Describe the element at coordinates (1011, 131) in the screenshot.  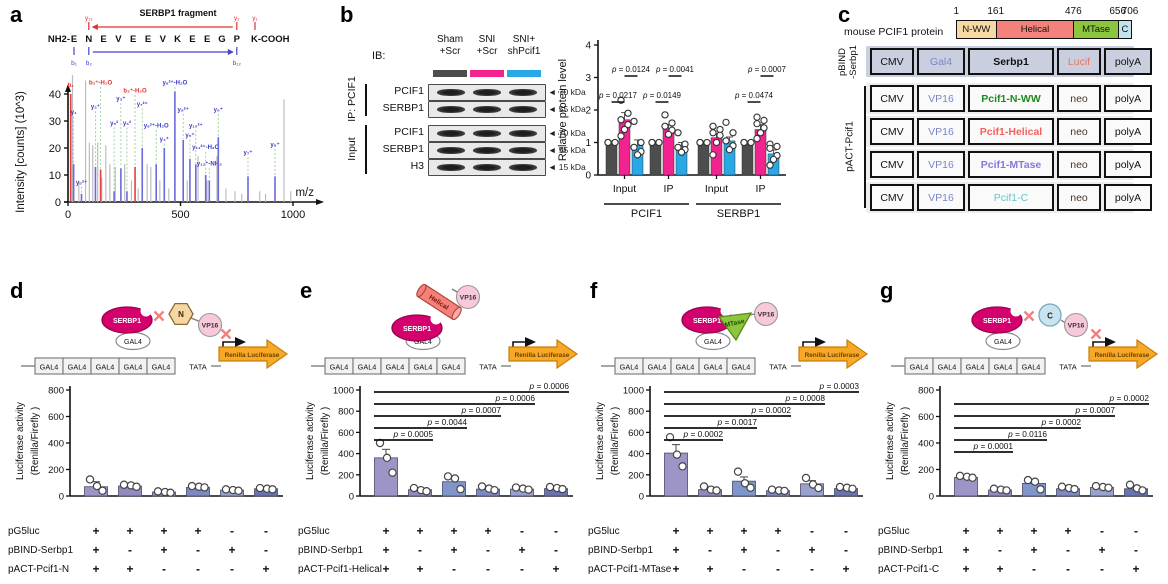
I see `construct-cell: Pcif1-Helical` at that location.